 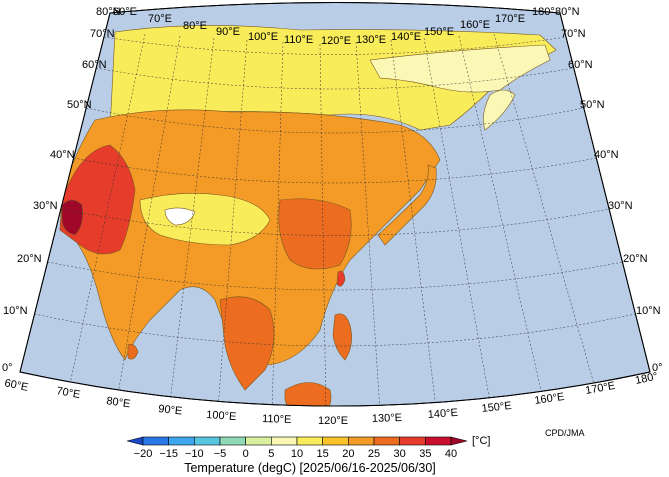 I want to click on lon-label-bottom: 140°E, so click(x=442, y=414).